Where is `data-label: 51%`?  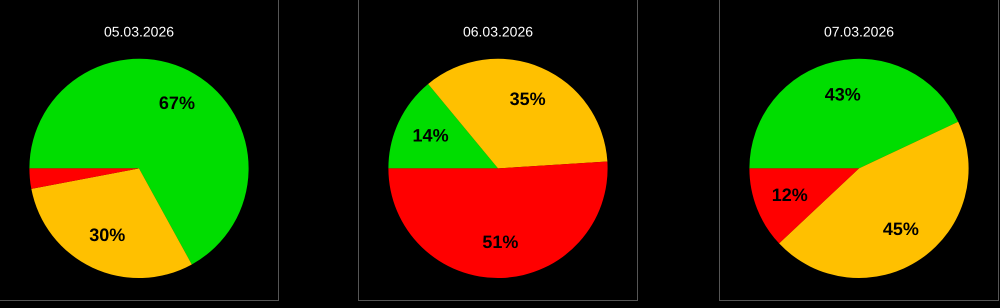 data-label: 51% is located at coordinates (500, 242).